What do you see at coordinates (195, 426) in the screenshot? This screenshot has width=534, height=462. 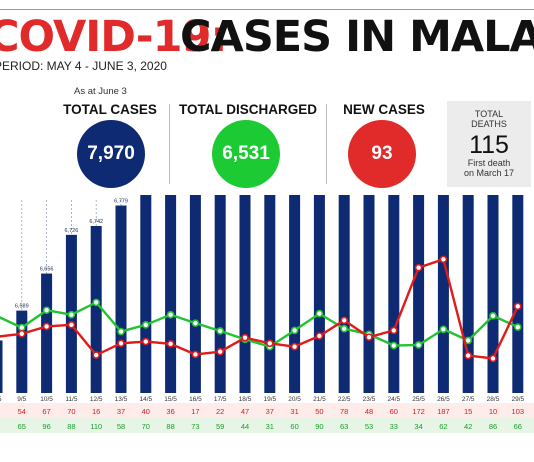 I see `discharged-value: 73` at bounding box center [195, 426].